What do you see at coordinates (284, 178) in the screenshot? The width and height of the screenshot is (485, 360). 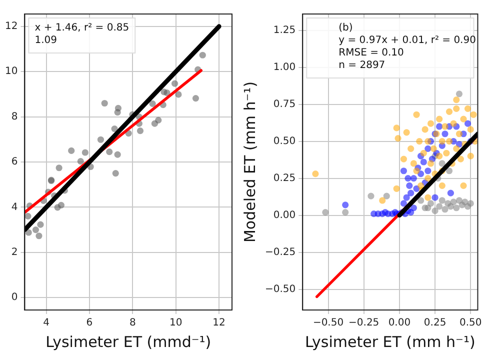 I see `y-tick-label: 0.25` at bounding box center [284, 178].